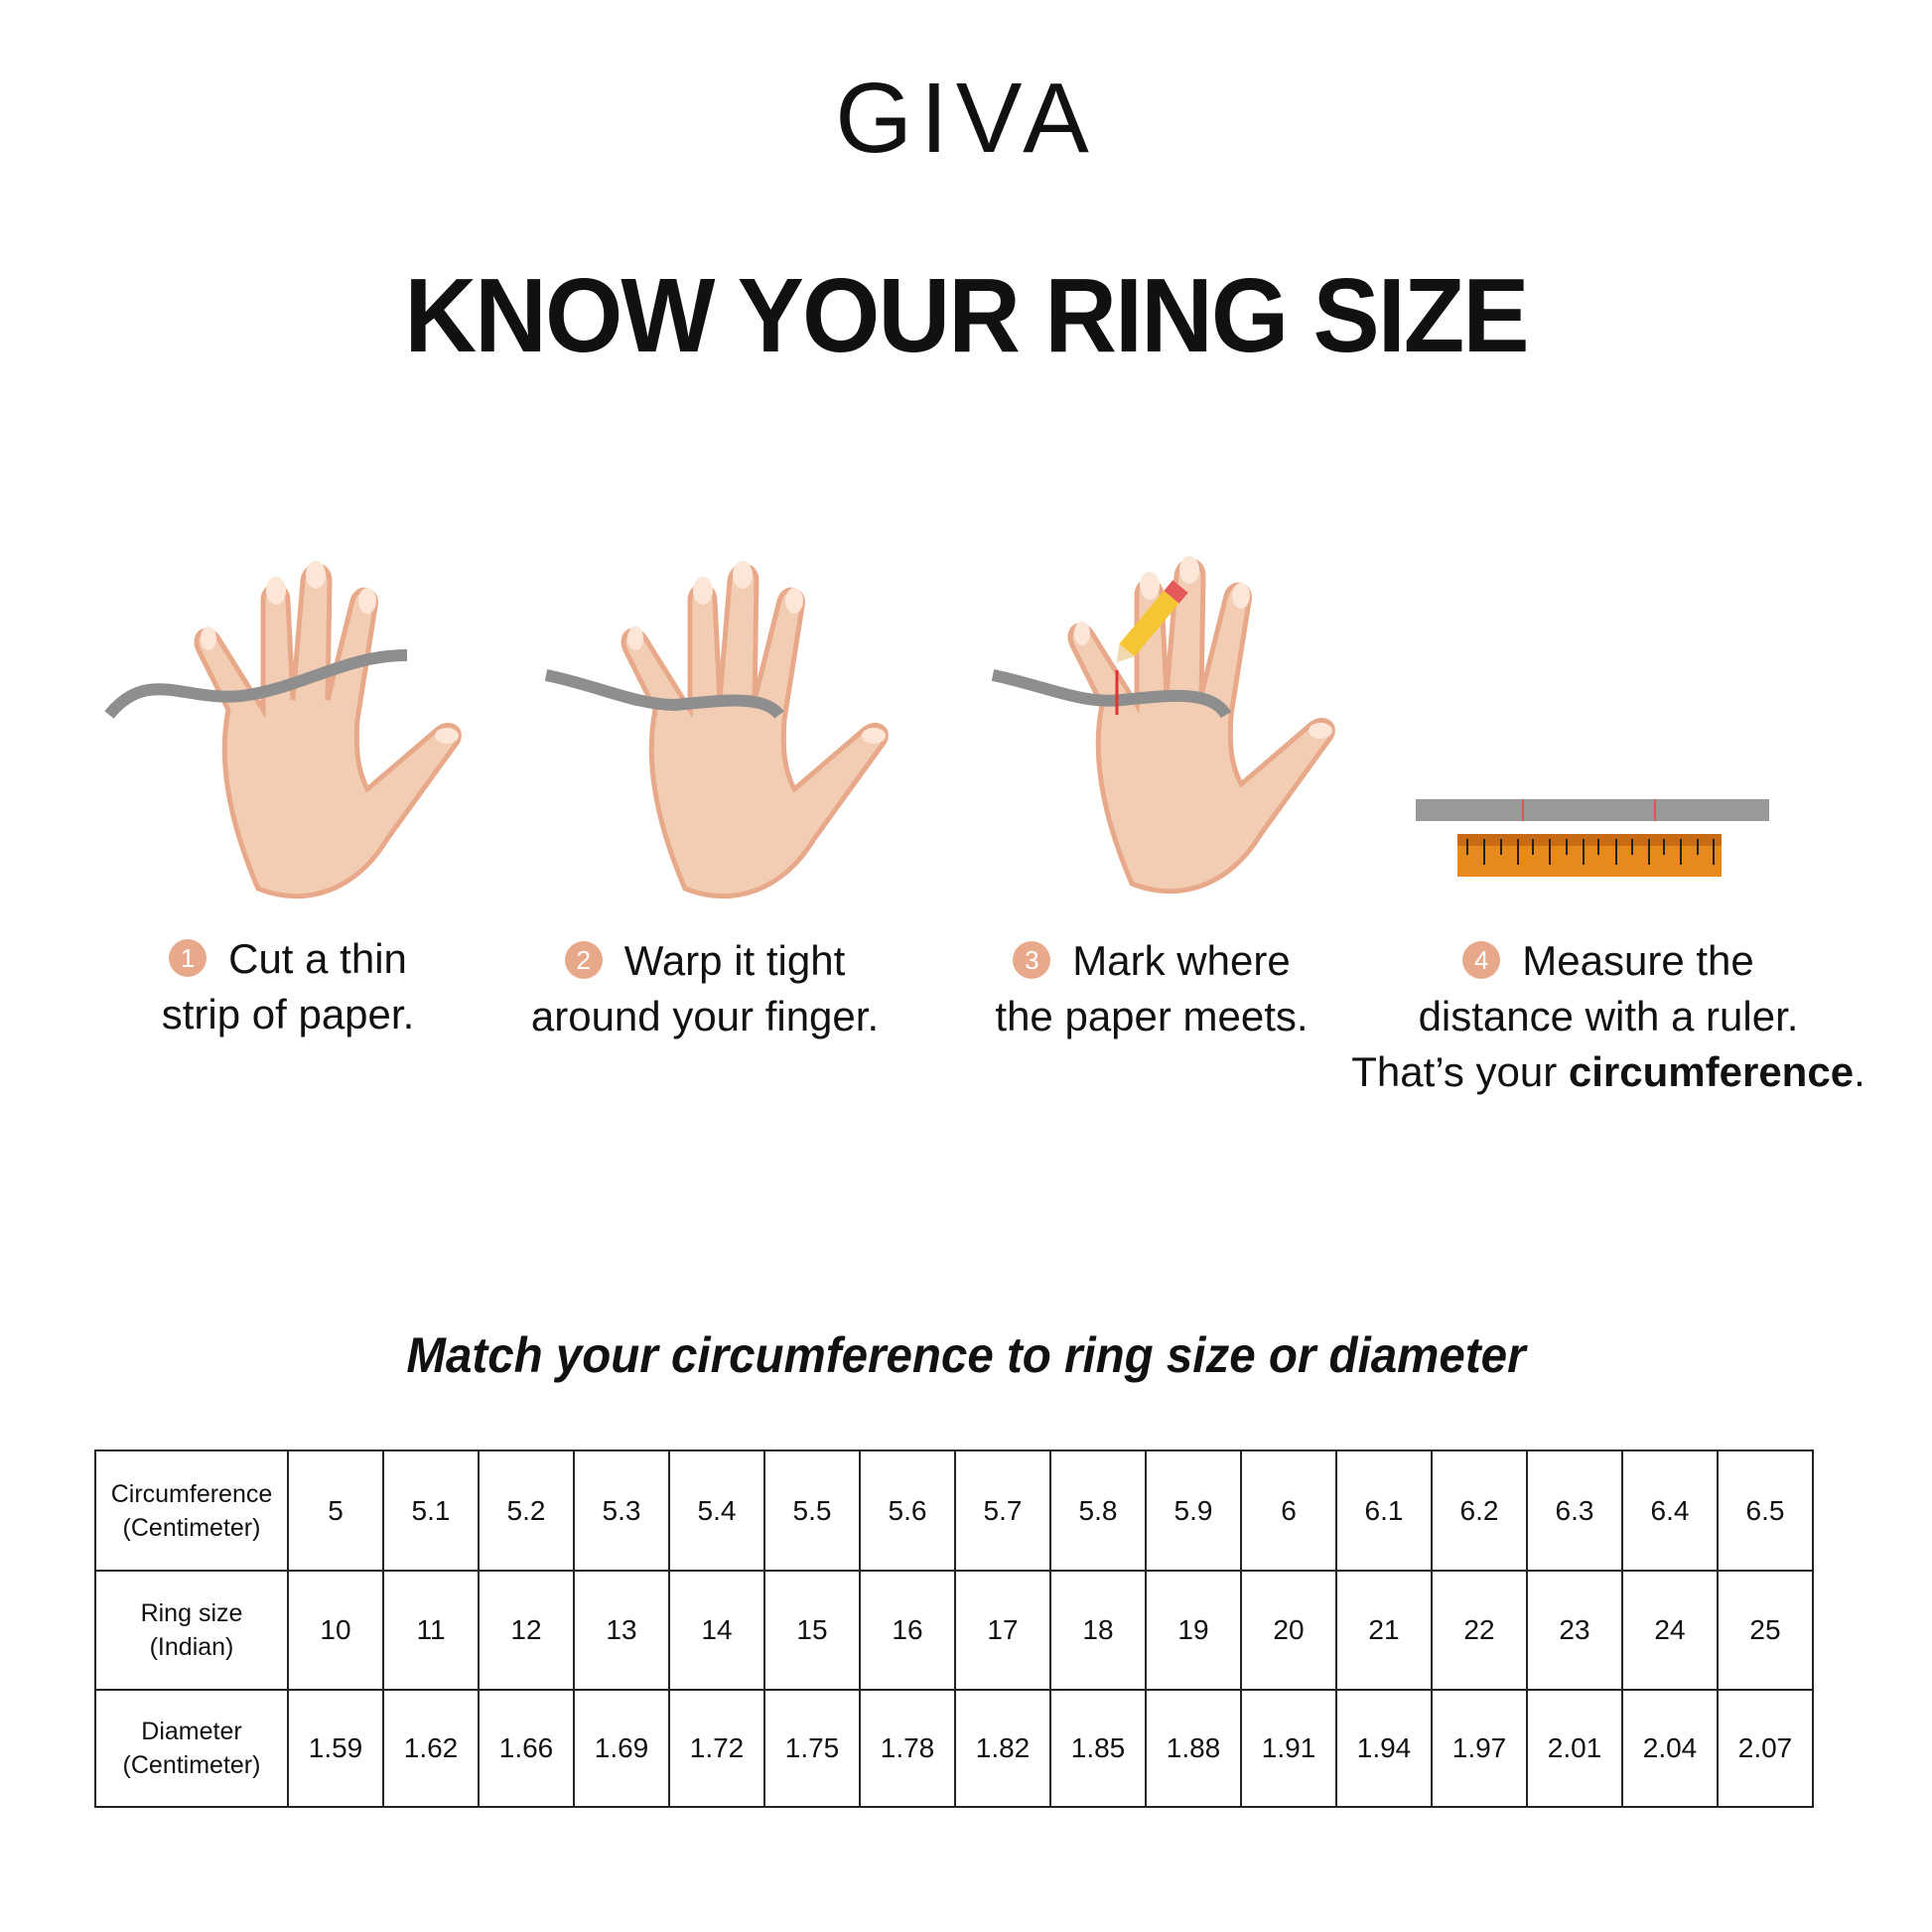 The height and width of the screenshot is (1932, 1932). I want to click on table-cell: 5.4, so click(716, 1510).